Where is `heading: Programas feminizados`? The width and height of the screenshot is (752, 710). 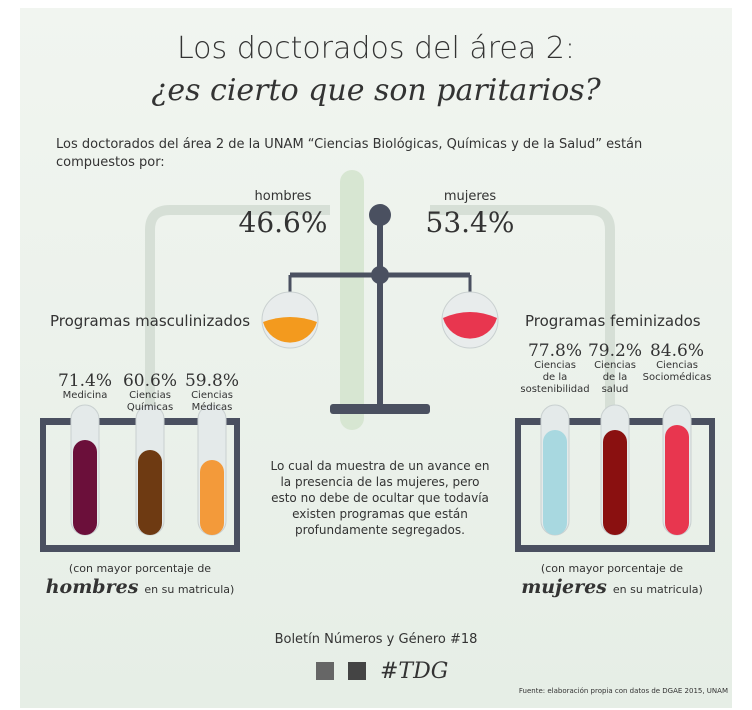 heading: Programas feminizados is located at coordinates (613, 321).